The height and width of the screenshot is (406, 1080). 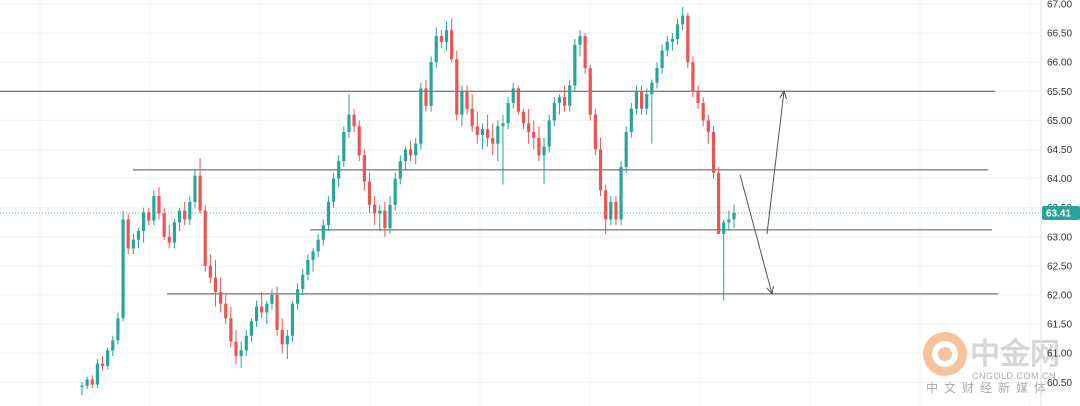 What do you see at coordinates (1059, 179) in the screenshot?
I see `y-tick-label: 64.00` at bounding box center [1059, 179].